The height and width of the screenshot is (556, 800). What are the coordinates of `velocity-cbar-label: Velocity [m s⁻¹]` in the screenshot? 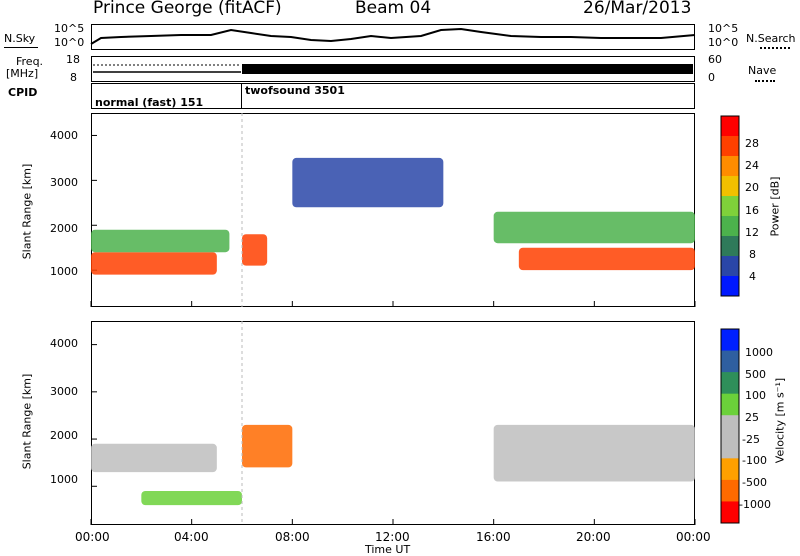 It's located at (780, 420).